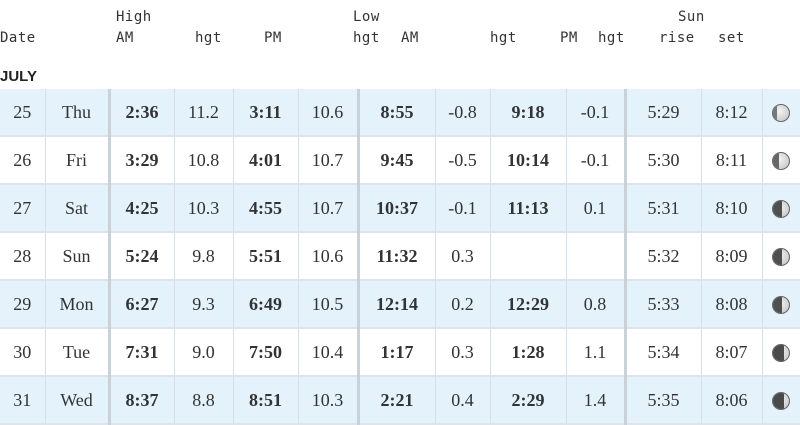  Describe the element at coordinates (266, 160) in the screenshot. I see `high-pm-time: 4:01` at that location.